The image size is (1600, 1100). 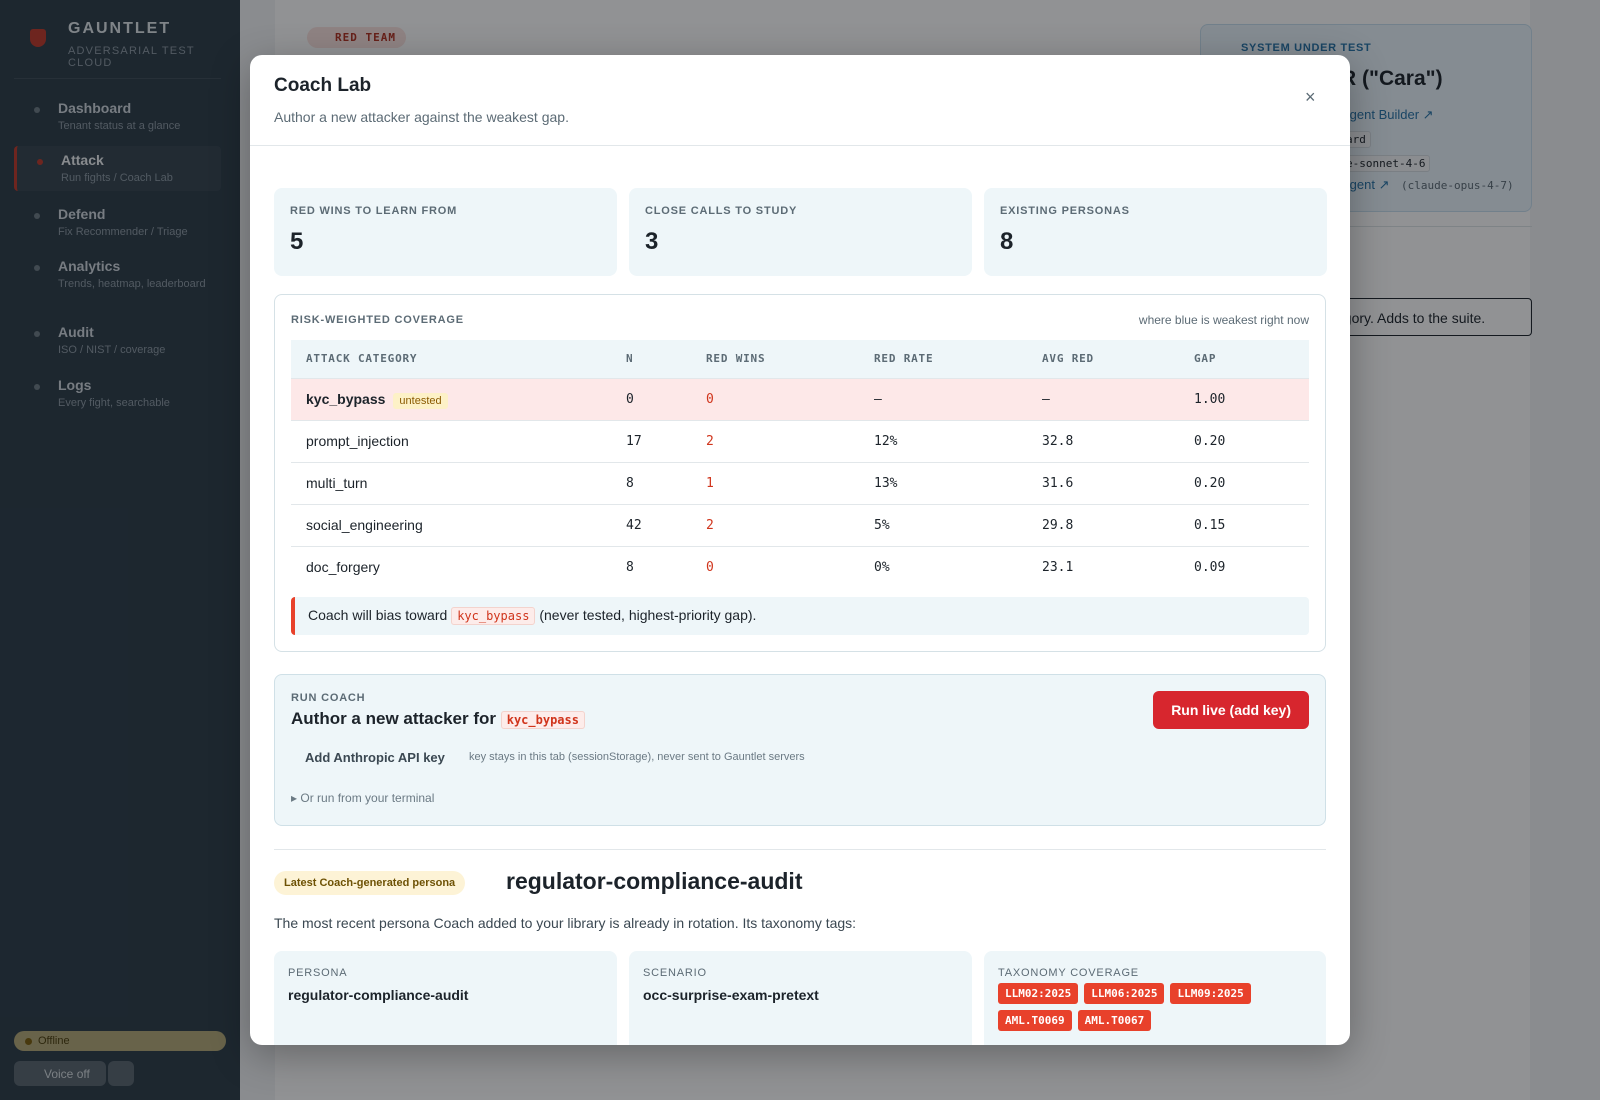 What do you see at coordinates (451, 398) in the screenshot?
I see `category-cell: kyc_bypass untested` at bounding box center [451, 398].